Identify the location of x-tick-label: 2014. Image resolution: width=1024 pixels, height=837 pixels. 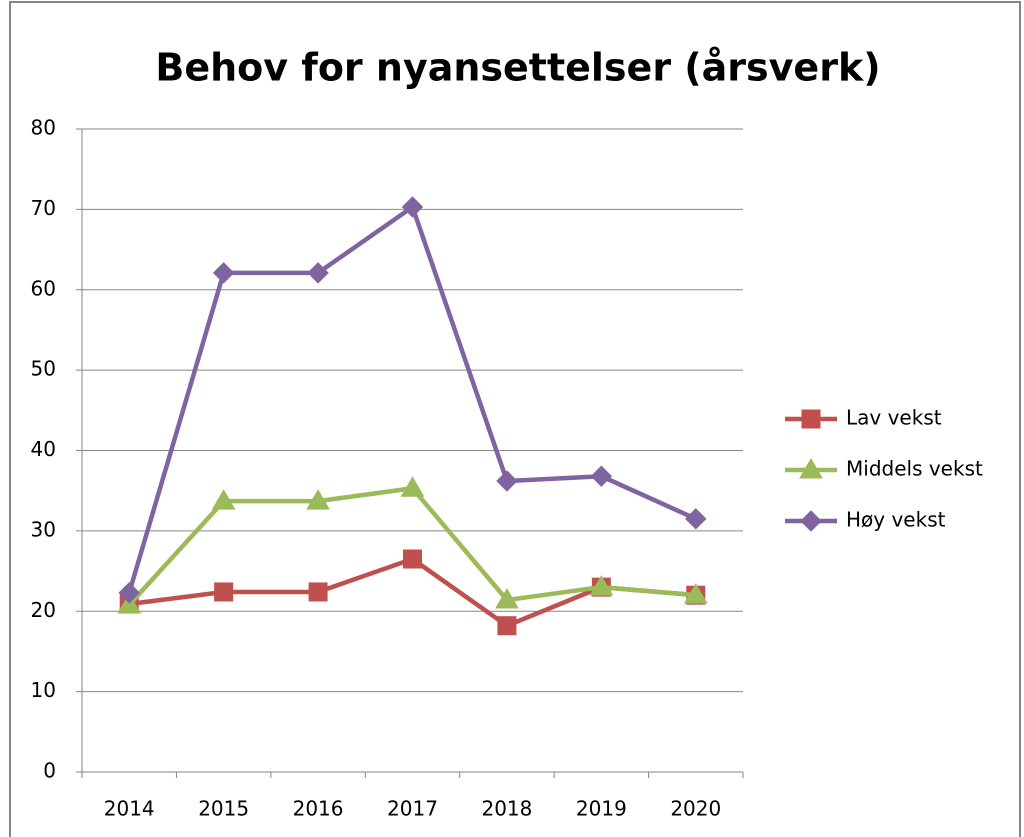
(129, 809).